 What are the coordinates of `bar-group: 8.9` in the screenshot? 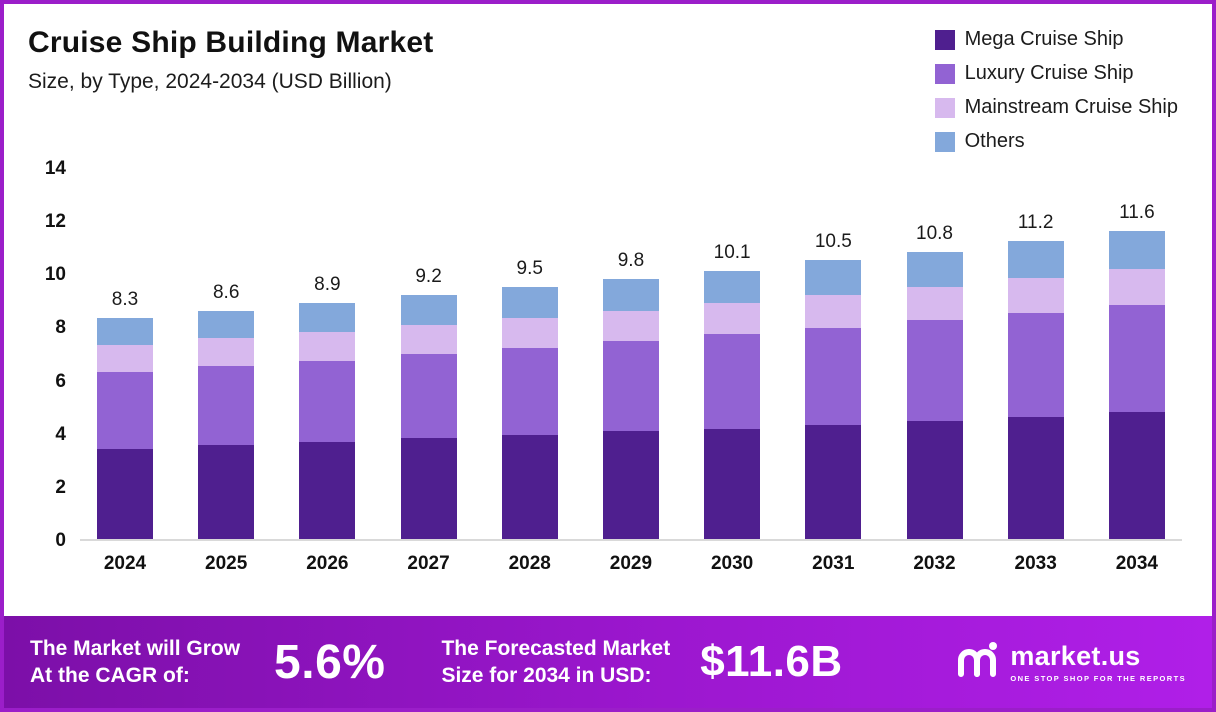 It's located at (327, 406).